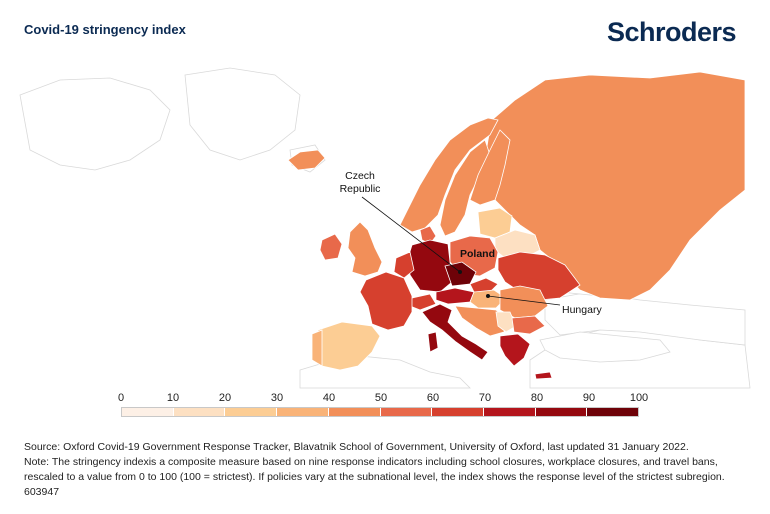 The height and width of the screenshot is (514, 770). I want to click on legend-tick-0: 0, so click(121, 398).